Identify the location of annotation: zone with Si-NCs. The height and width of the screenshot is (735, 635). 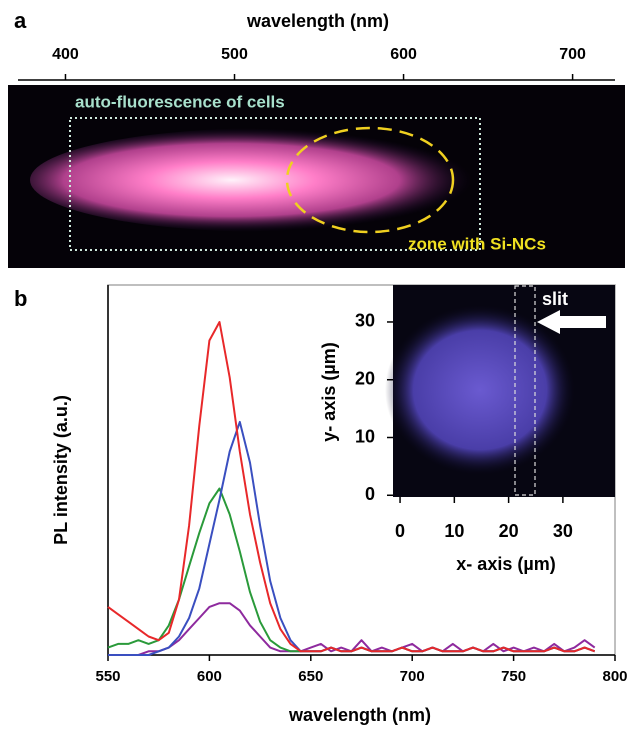
(477, 243).